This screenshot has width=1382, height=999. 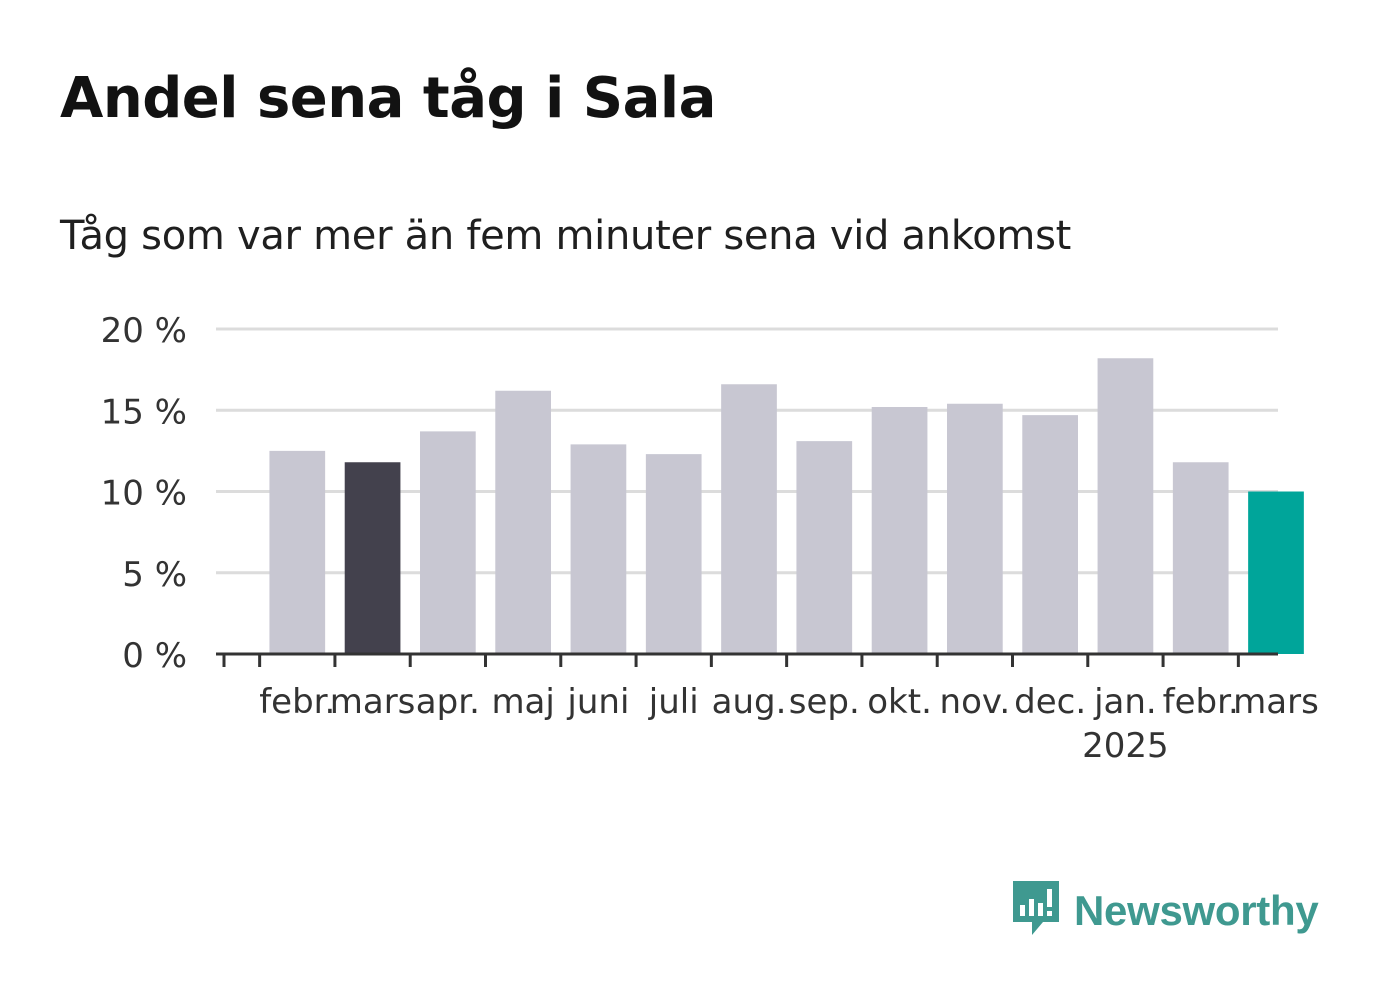 What do you see at coordinates (144, 412) in the screenshot?
I see `y-tick-label: 15 %` at bounding box center [144, 412].